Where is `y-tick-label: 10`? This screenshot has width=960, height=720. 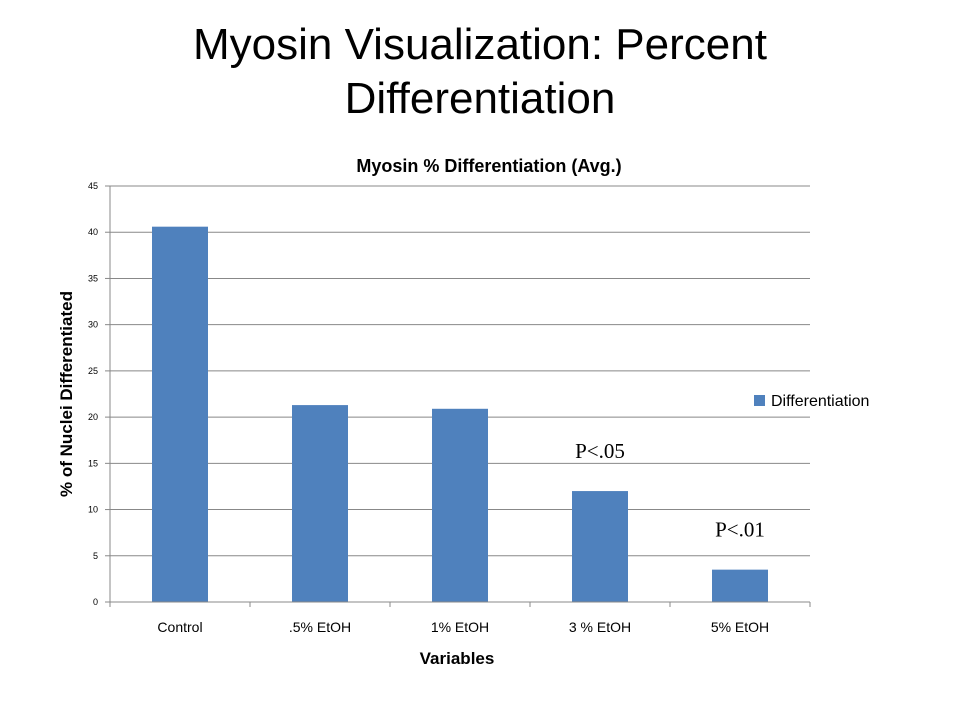
y-tick-label: 10 is located at coordinates (93, 510).